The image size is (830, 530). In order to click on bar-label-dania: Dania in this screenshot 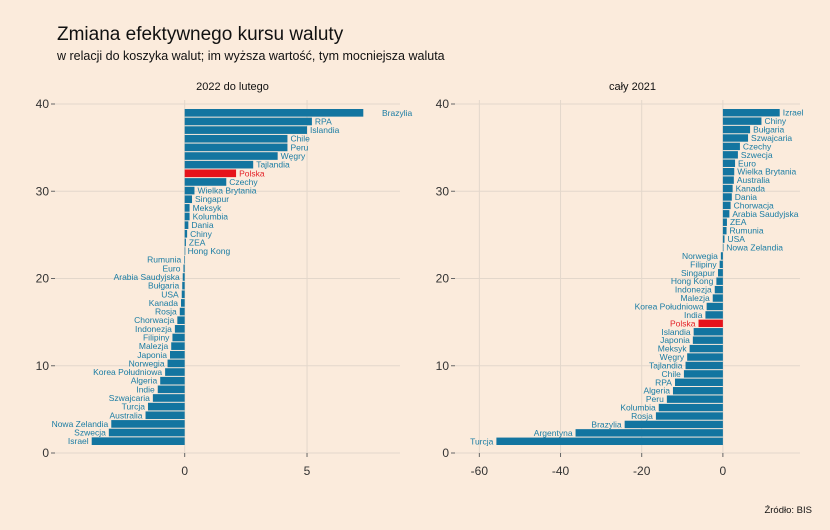, I will do `click(202, 225)`.